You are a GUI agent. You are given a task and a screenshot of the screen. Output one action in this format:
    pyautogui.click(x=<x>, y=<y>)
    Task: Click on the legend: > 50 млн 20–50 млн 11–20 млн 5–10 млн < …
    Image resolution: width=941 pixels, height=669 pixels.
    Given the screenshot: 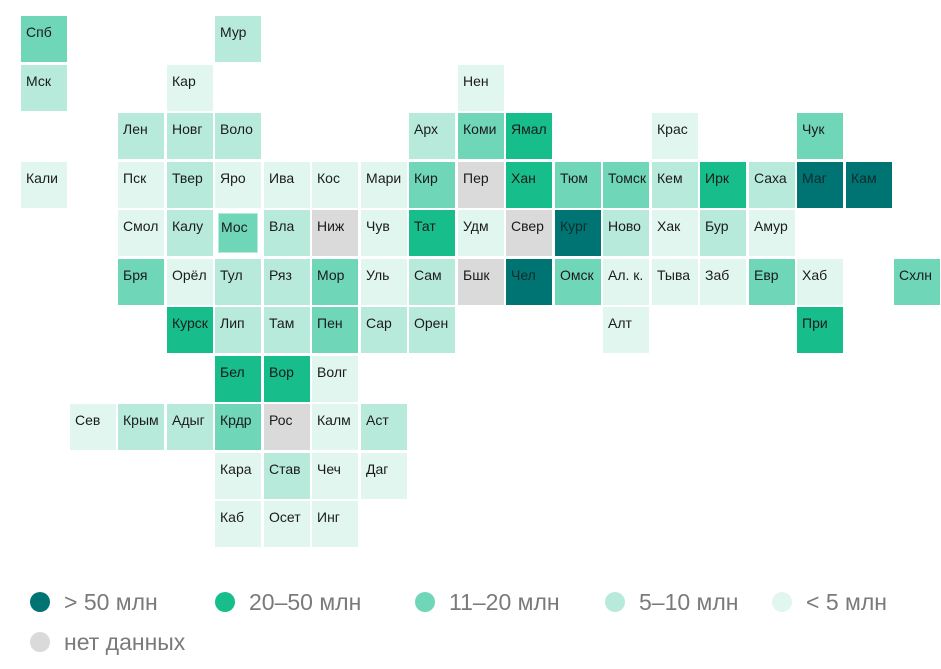 What is the action you would take?
    pyautogui.click(x=470, y=627)
    